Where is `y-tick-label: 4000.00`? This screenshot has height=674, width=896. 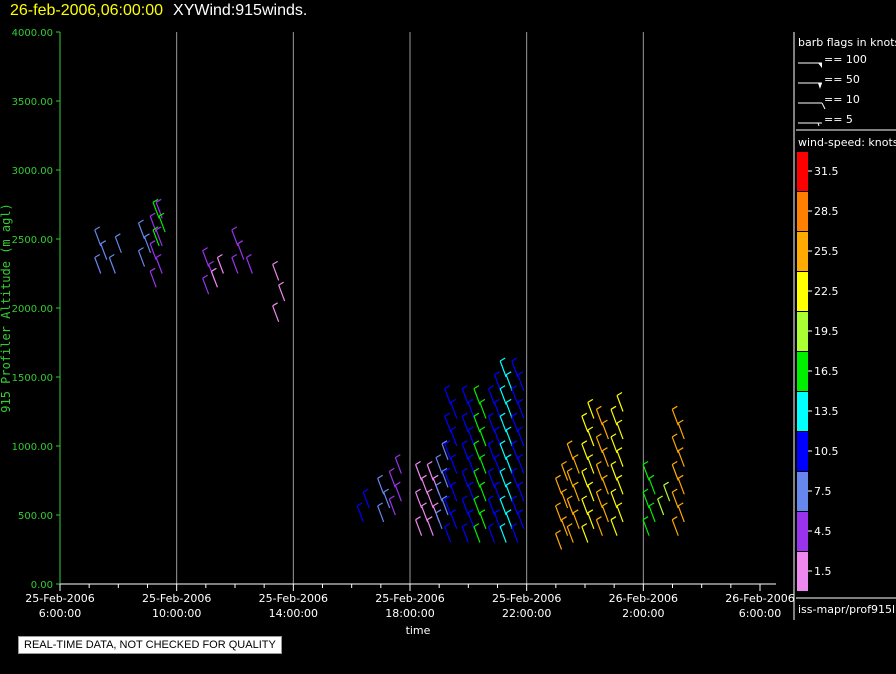
y-tick-label: 4000.00 is located at coordinates (32, 33).